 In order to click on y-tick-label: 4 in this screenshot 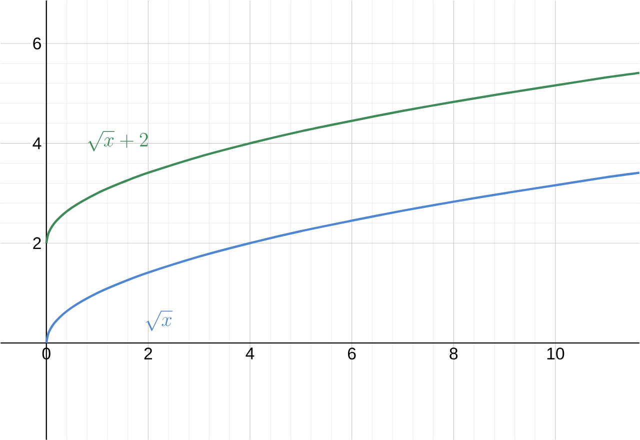, I will do `click(37, 143)`.